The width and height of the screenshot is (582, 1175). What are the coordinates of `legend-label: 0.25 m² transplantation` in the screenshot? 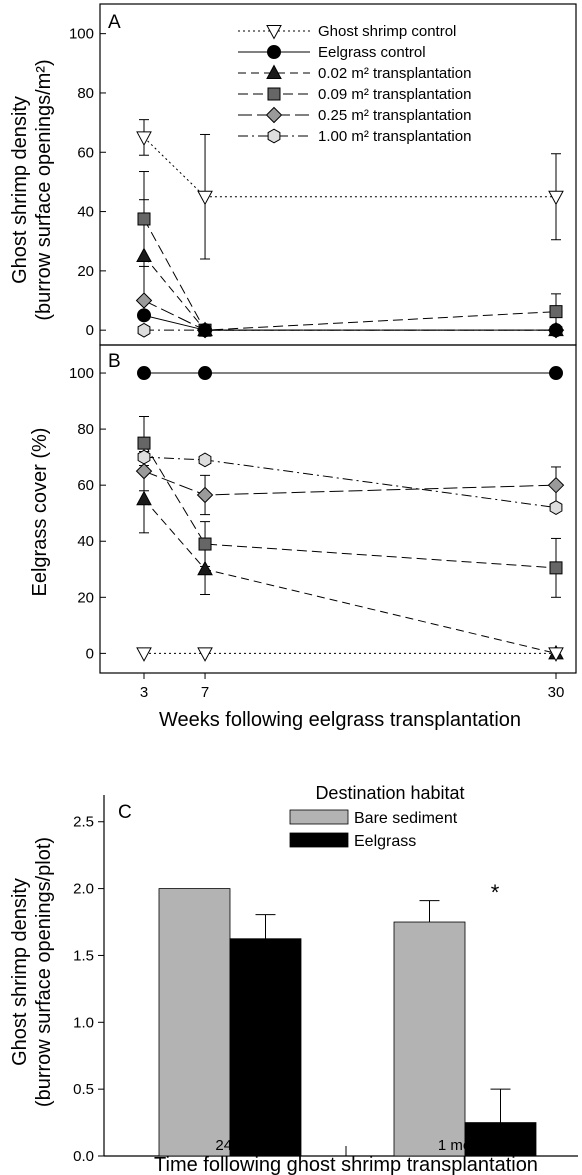 It's located at (394, 115).